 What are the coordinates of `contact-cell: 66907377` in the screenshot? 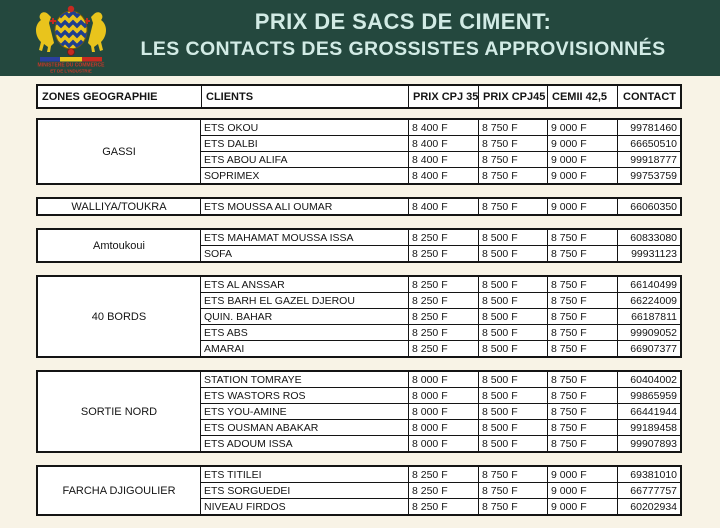 It's located at (648, 348).